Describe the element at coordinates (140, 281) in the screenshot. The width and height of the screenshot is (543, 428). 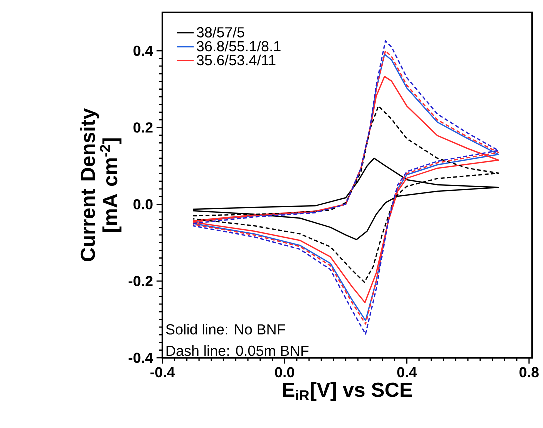
I see `y-tick-label: -0.2` at that location.